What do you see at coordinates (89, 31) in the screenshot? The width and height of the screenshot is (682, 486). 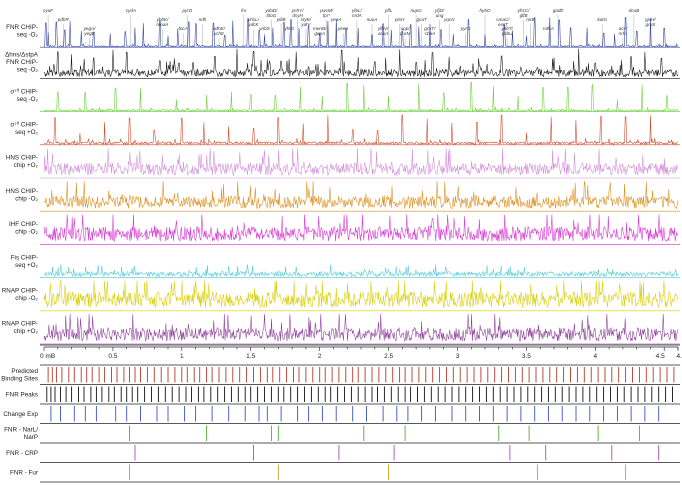 I see `gene-label: yegA/yegE` at bounding box center [89, 31].